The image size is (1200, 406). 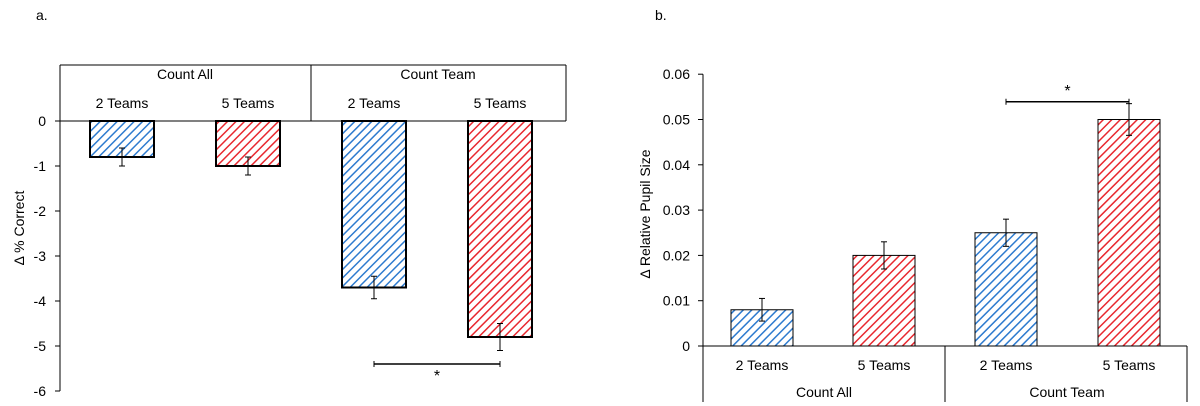 I want to click on y-tick-label: 0.02, so click(x=676, y=255).